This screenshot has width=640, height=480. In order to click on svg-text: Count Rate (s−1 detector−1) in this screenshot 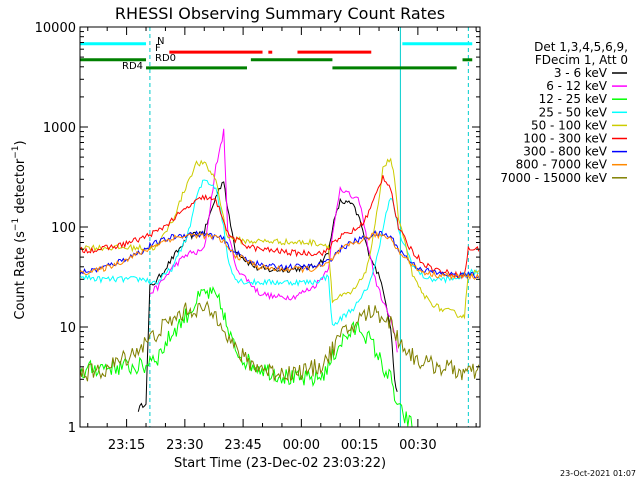, I will do `click(19, 229)`.